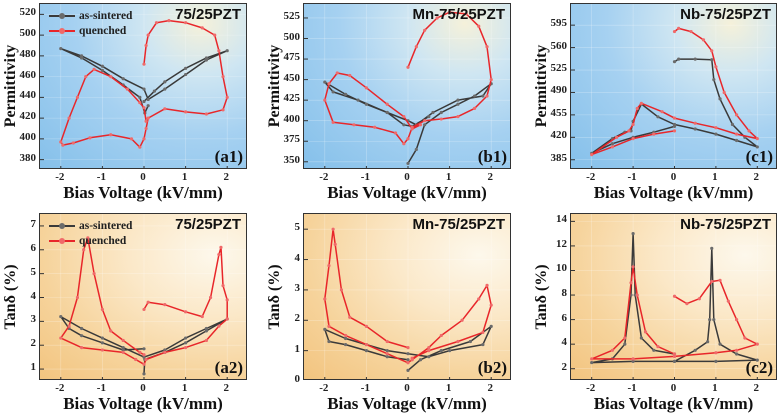 Image resolution: width=780 pixels, height=416 pixels. I want to click on y-tick-label: 475, so click(292, 57).